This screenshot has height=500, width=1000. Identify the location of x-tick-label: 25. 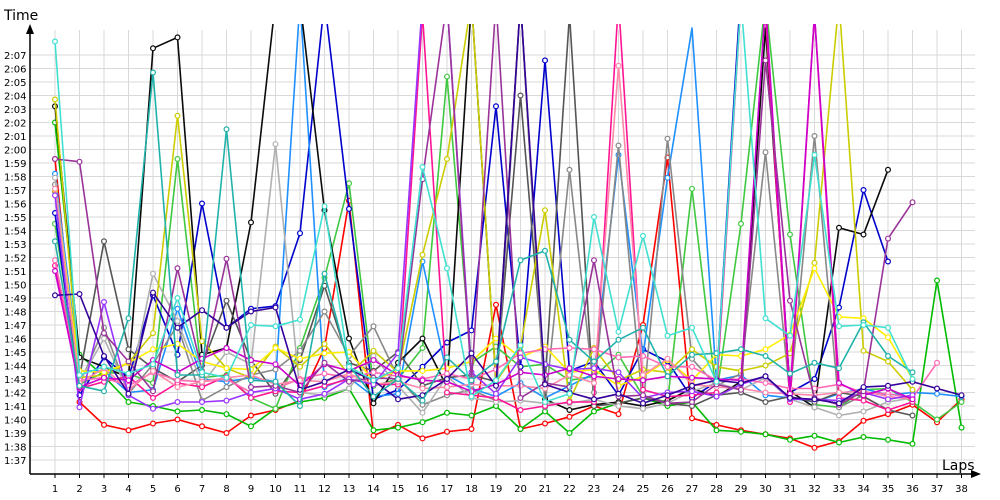
(643, 489).